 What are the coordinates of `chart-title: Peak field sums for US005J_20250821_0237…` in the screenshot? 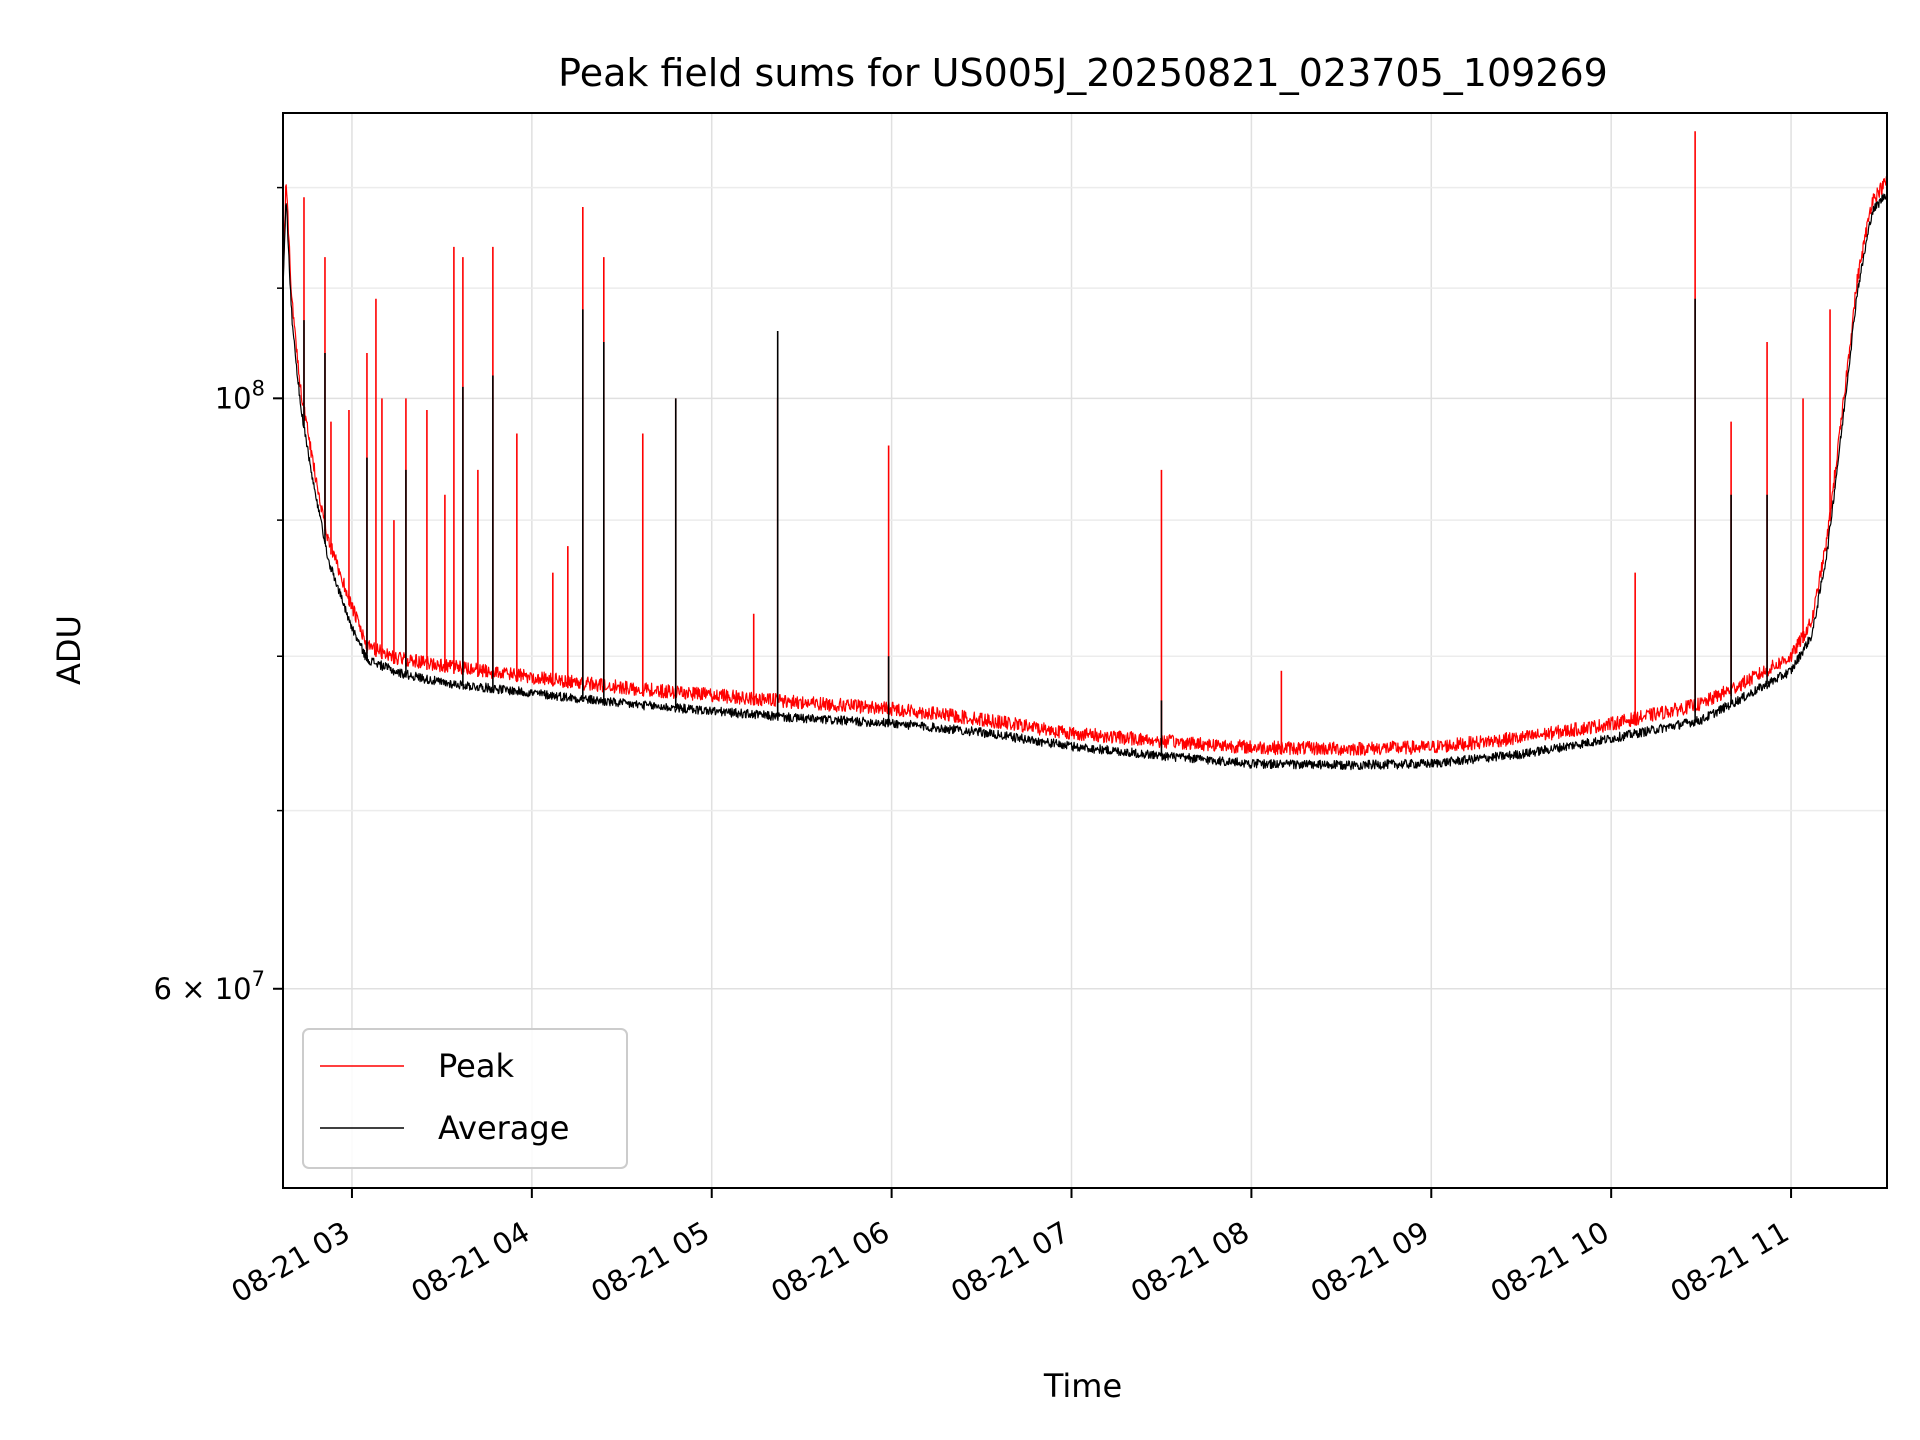 It's located at (1083, 73).